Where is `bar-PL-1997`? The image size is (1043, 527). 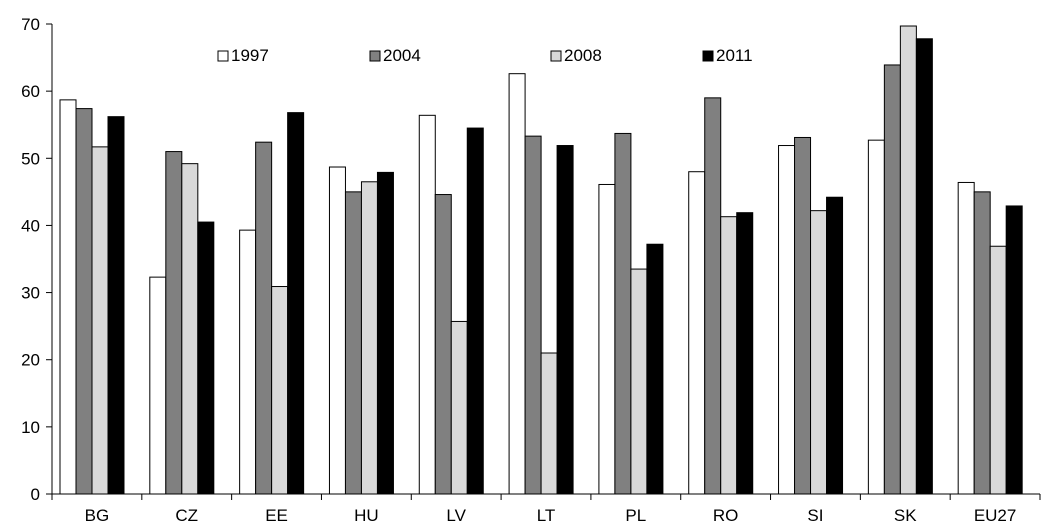
bar-PL-1997 is located at coordinates (607, 339).